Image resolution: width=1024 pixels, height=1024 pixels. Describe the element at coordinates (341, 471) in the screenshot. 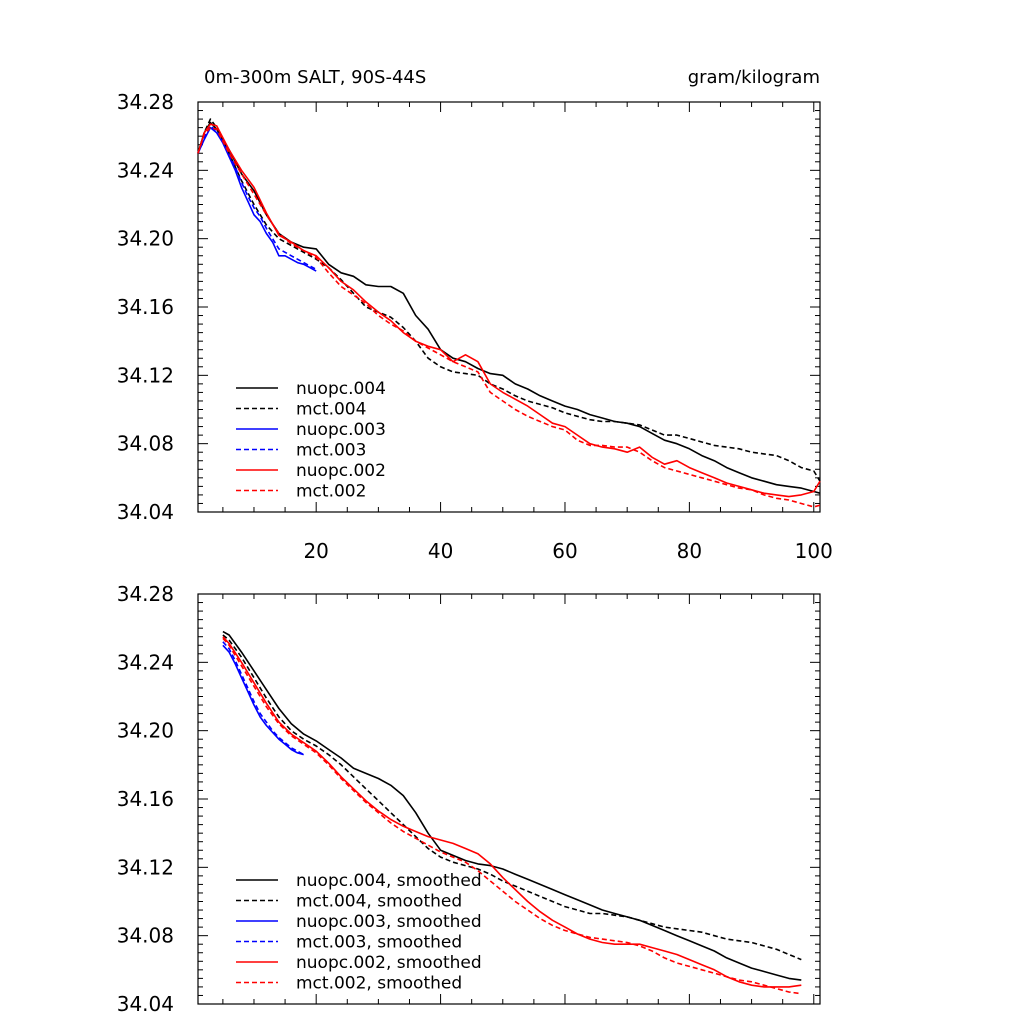

I see `legend-label: nuopc.002` at that location.